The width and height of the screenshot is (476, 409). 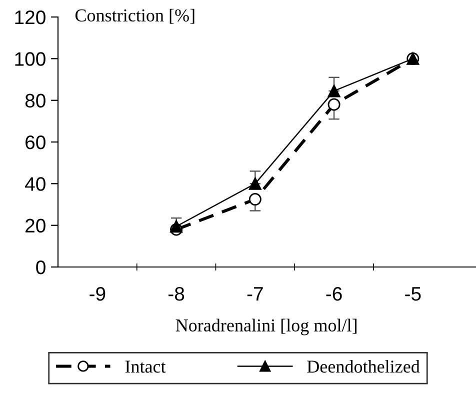 I want to click on x-axis-title: Noradrenalini [log mol/l], so click(x=266, y=327).